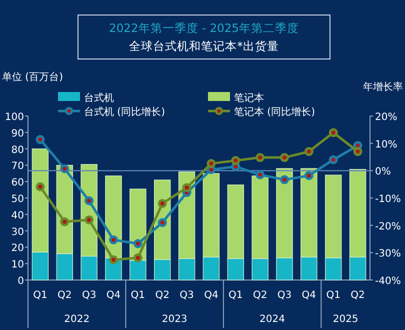  What do you see at coordinates (125, 112) in the screenshot?
I see `legend-label: 台式机 (同比增长)` at bounding box center [125, 112].